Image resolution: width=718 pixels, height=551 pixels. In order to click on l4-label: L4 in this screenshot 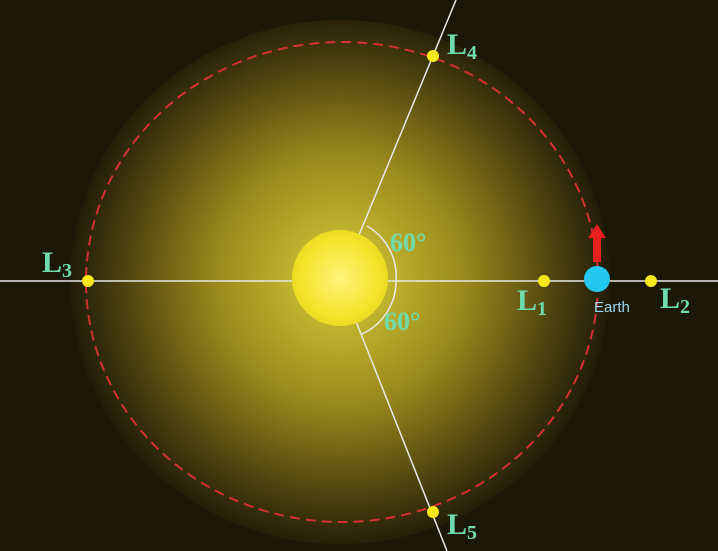, I will do `click(462, 46)`.